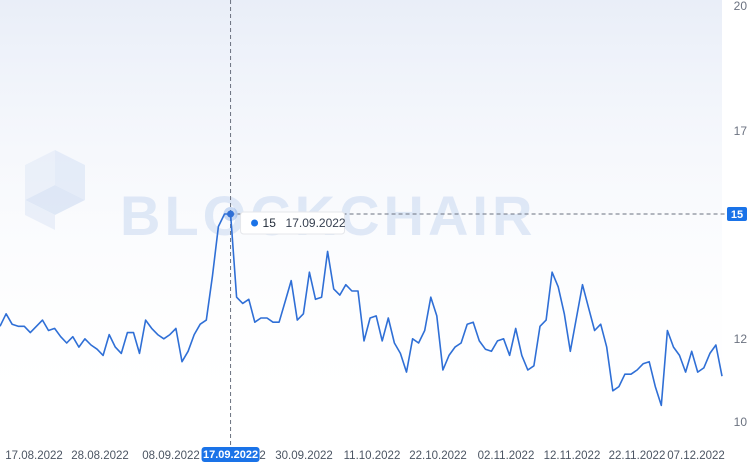 The image size is (750, 466). What do you see at coordinates (270, 223) in the screenshot?
I see `tooltip-value: 15` at bounding box center [270, 223].